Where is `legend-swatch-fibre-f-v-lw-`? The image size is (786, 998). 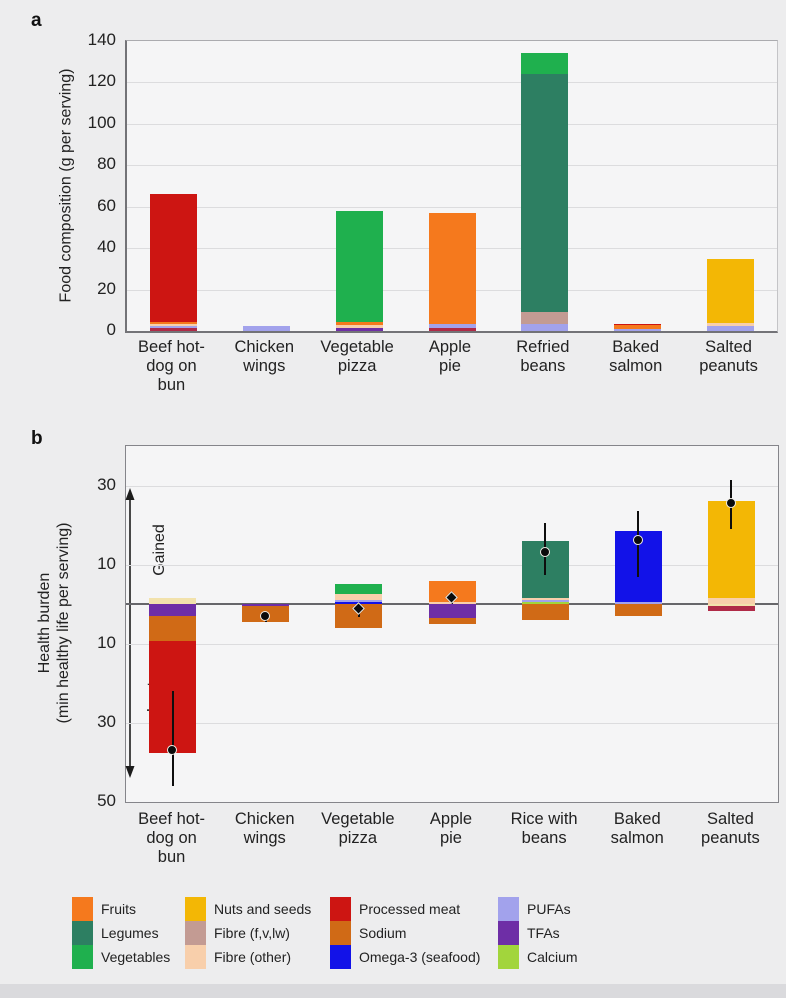
legend-swatch-fibre-f-v-lw- is located at coordinates (195, 933).